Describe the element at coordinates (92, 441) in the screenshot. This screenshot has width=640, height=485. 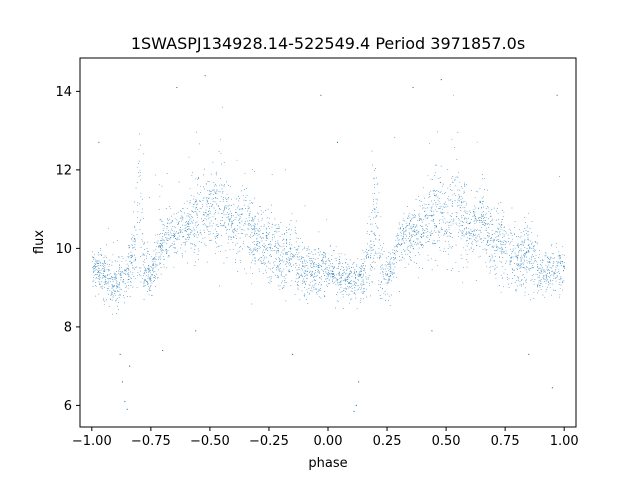
I see `x-tick-label: −1.00` at that location.